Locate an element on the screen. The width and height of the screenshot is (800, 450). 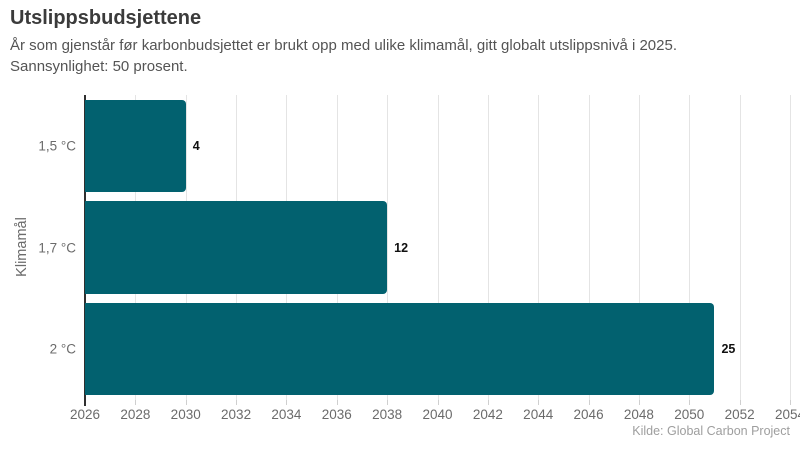
chart-title: Utslippsbudsjettene is located at coordinates (106, 18).